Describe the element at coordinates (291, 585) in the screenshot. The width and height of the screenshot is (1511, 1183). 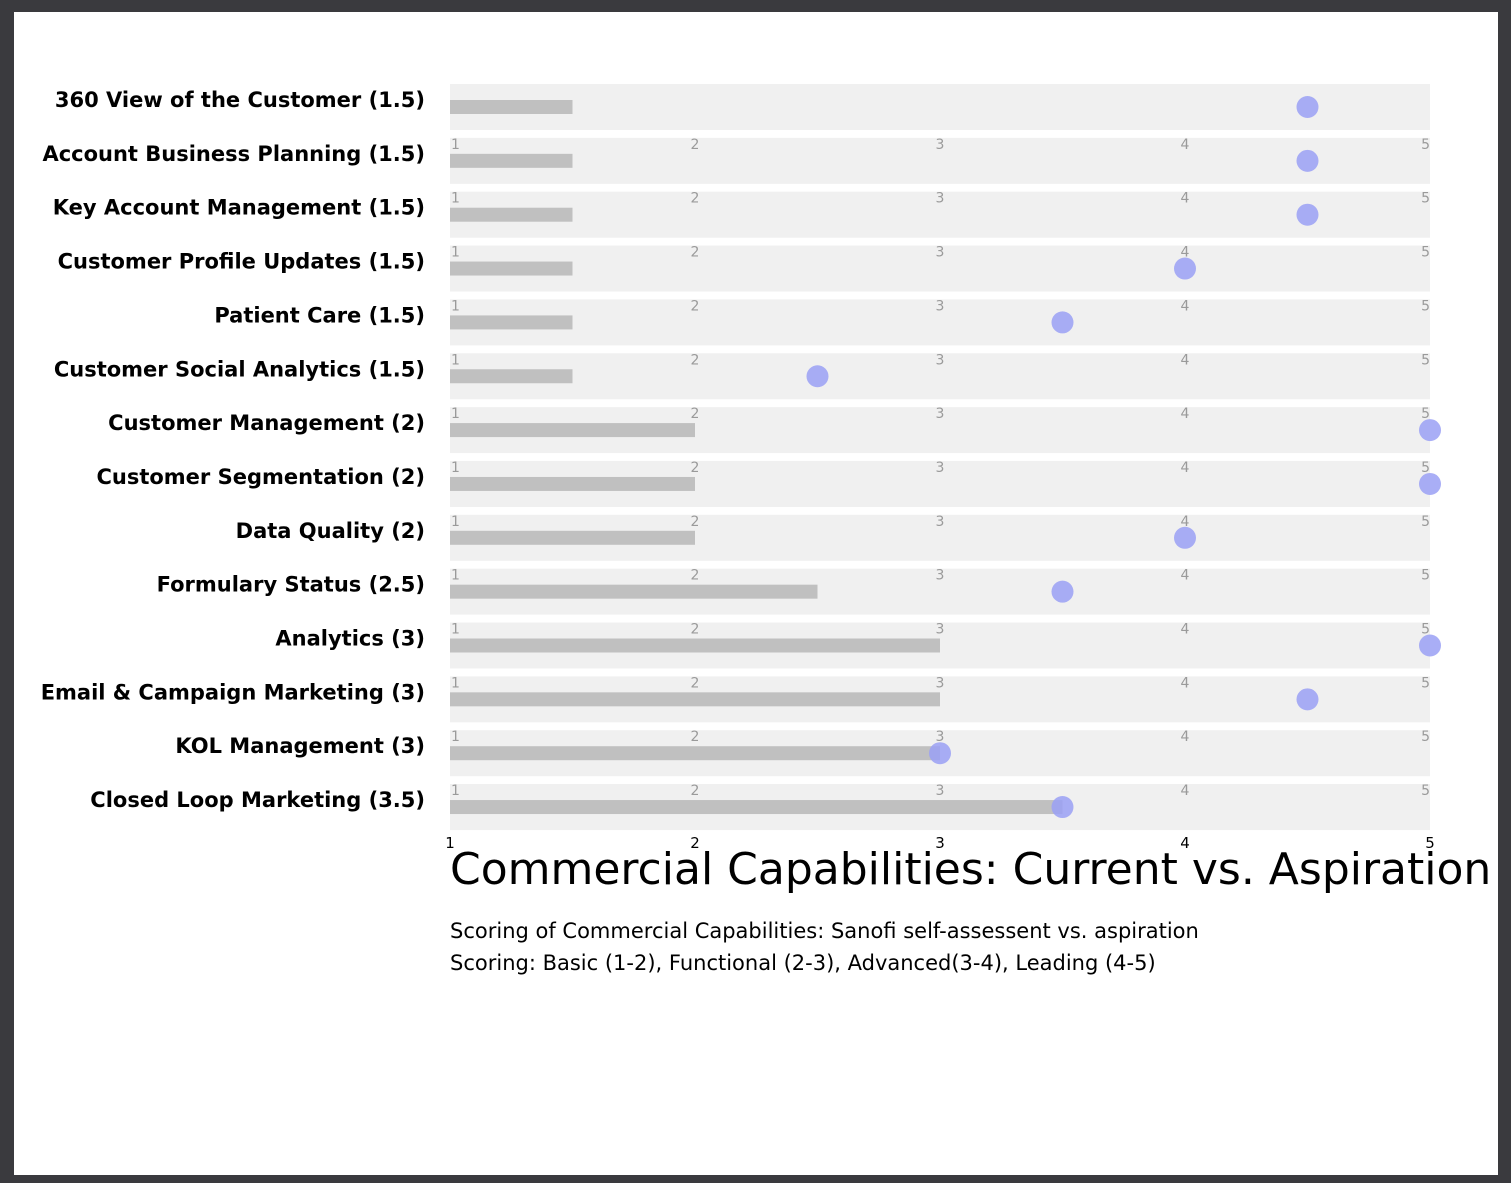
I see `category-label: Formulary Status (2.5)` at that location.